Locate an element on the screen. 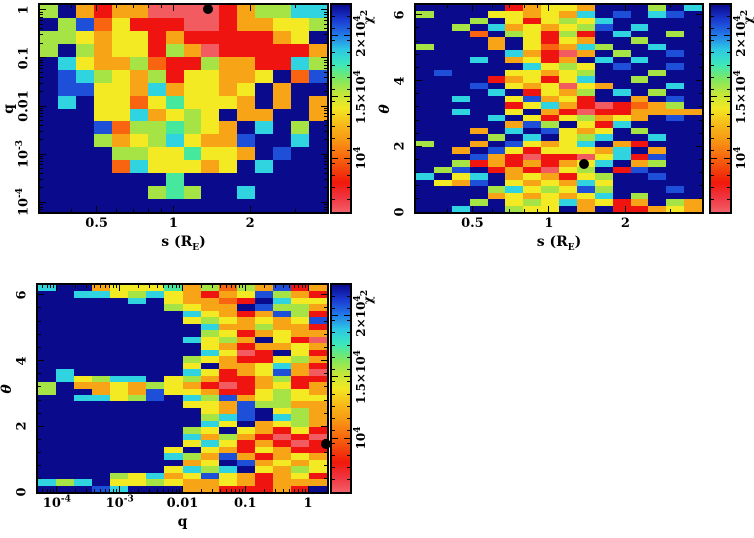 Image resolution: width=754 pixels, height=538 pixels. y-tick-label: 2 is located at coordinates (22, 426).